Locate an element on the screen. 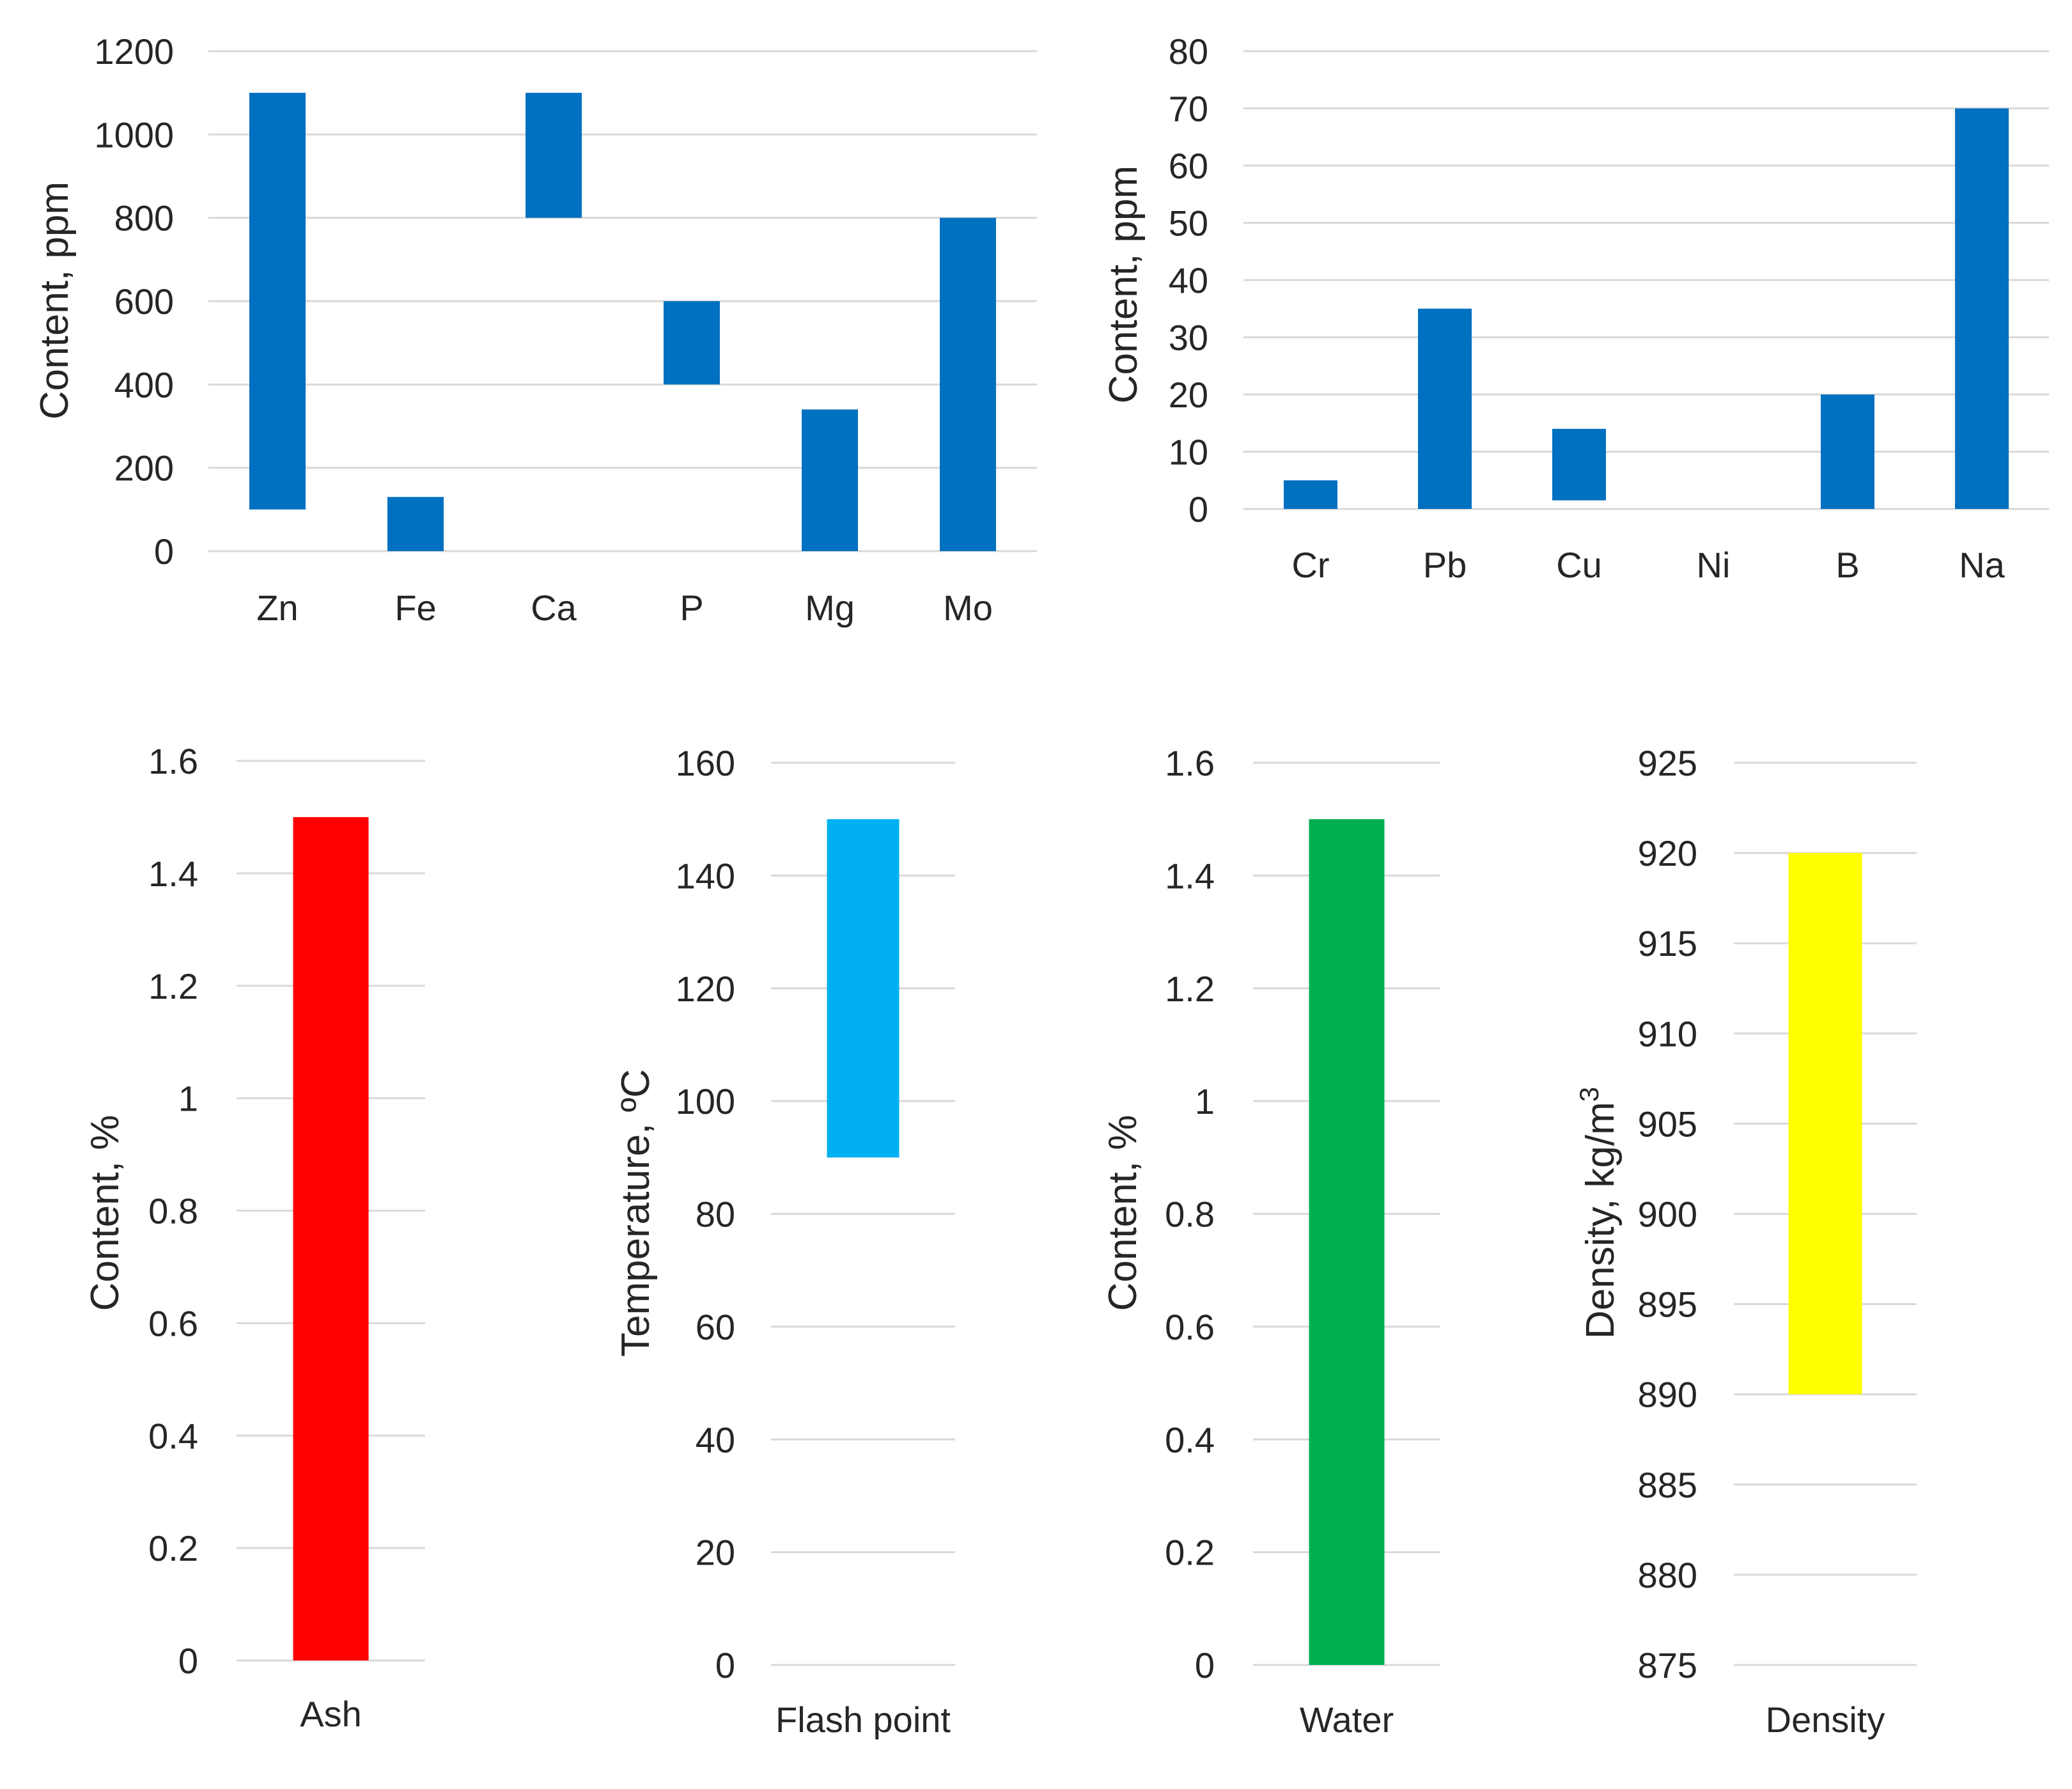 This screenshot has width=2072, height=1789. y-axis-title-text: Density, kg/m is located at coordinates (1600, 1220).